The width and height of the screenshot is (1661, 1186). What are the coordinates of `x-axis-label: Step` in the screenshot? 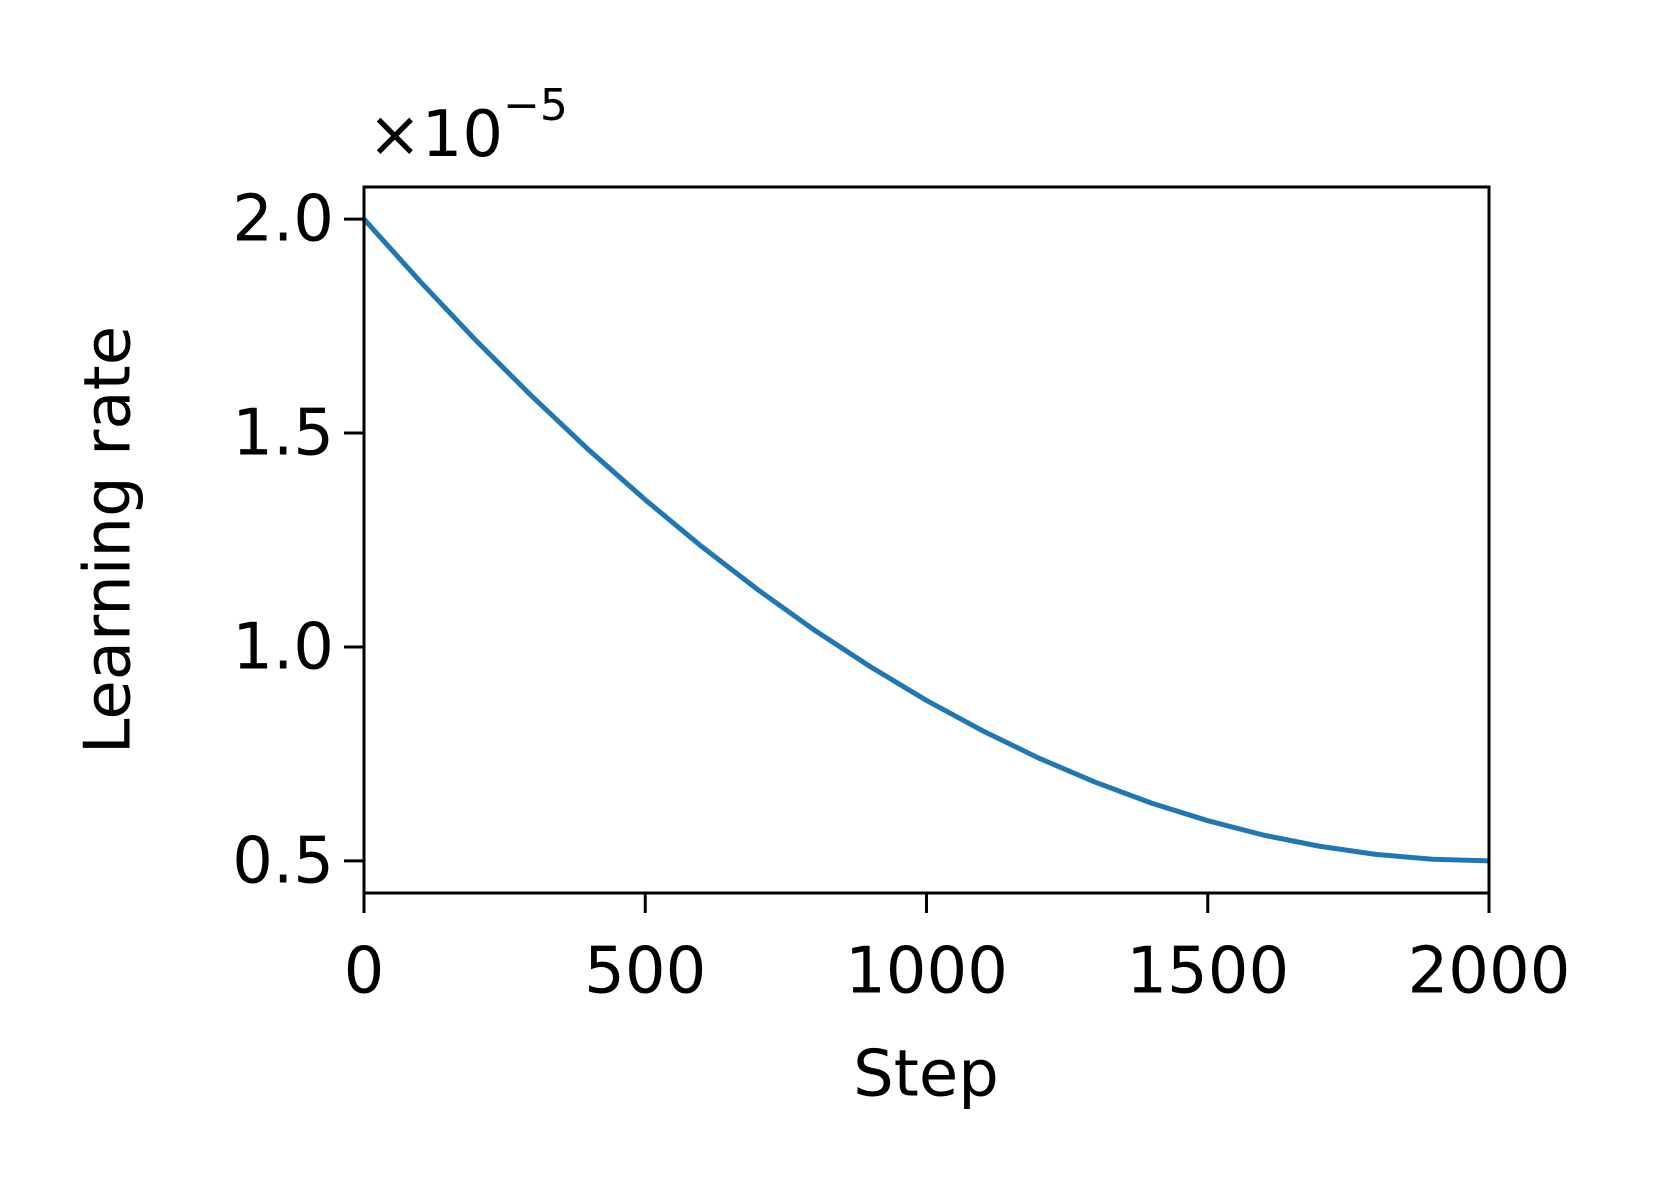 It's located at (926, 1075).